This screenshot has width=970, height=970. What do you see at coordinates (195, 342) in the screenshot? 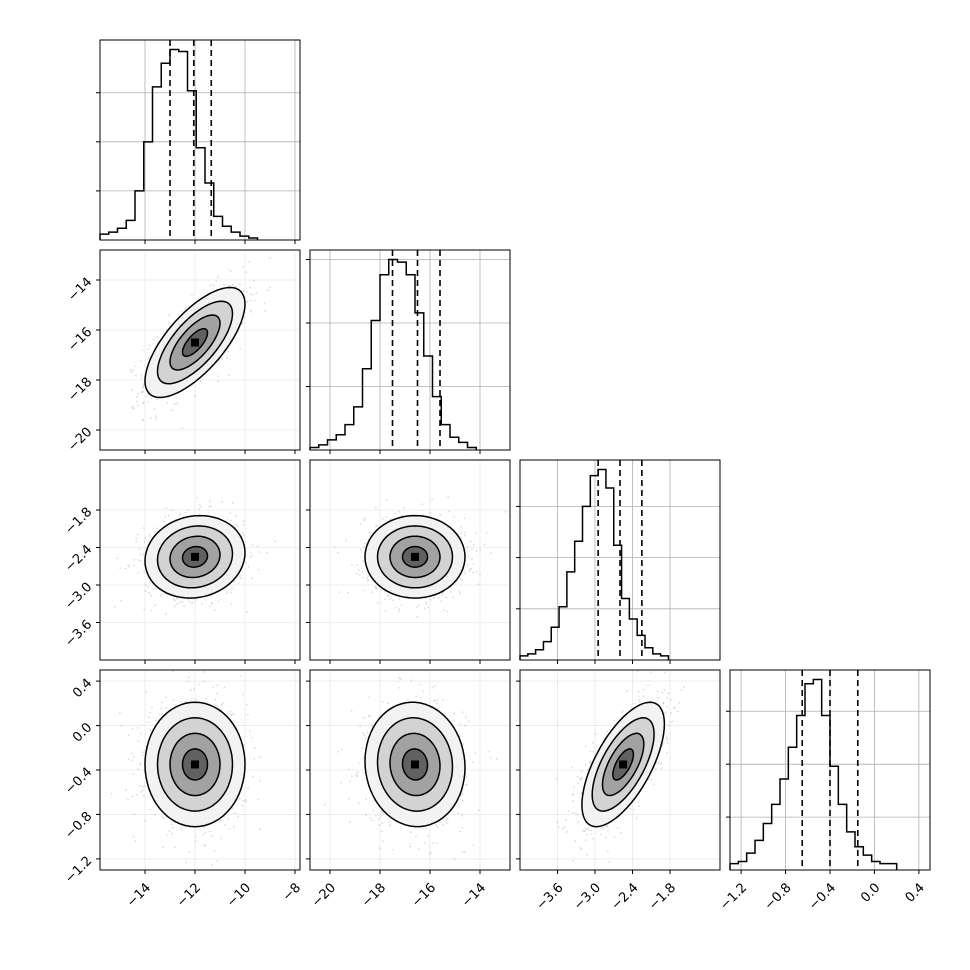
I see `contour-line` at bounding box center [195, 342].